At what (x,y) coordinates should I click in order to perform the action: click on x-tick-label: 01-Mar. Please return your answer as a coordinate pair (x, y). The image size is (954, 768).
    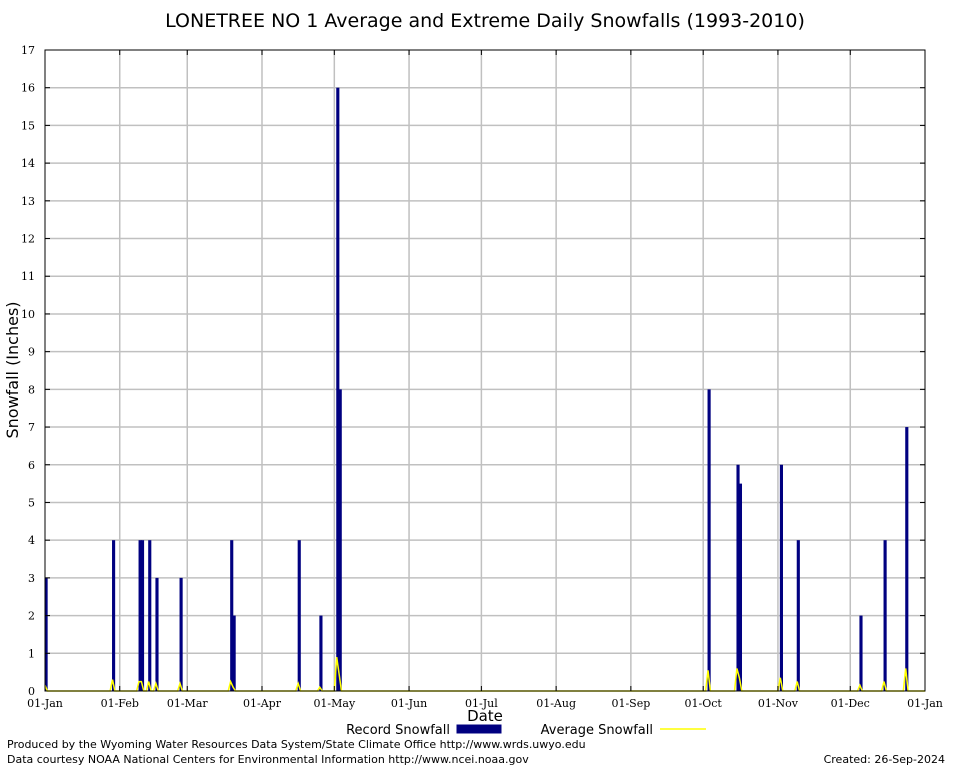
    Looking at the image, I should click on (188, 703).